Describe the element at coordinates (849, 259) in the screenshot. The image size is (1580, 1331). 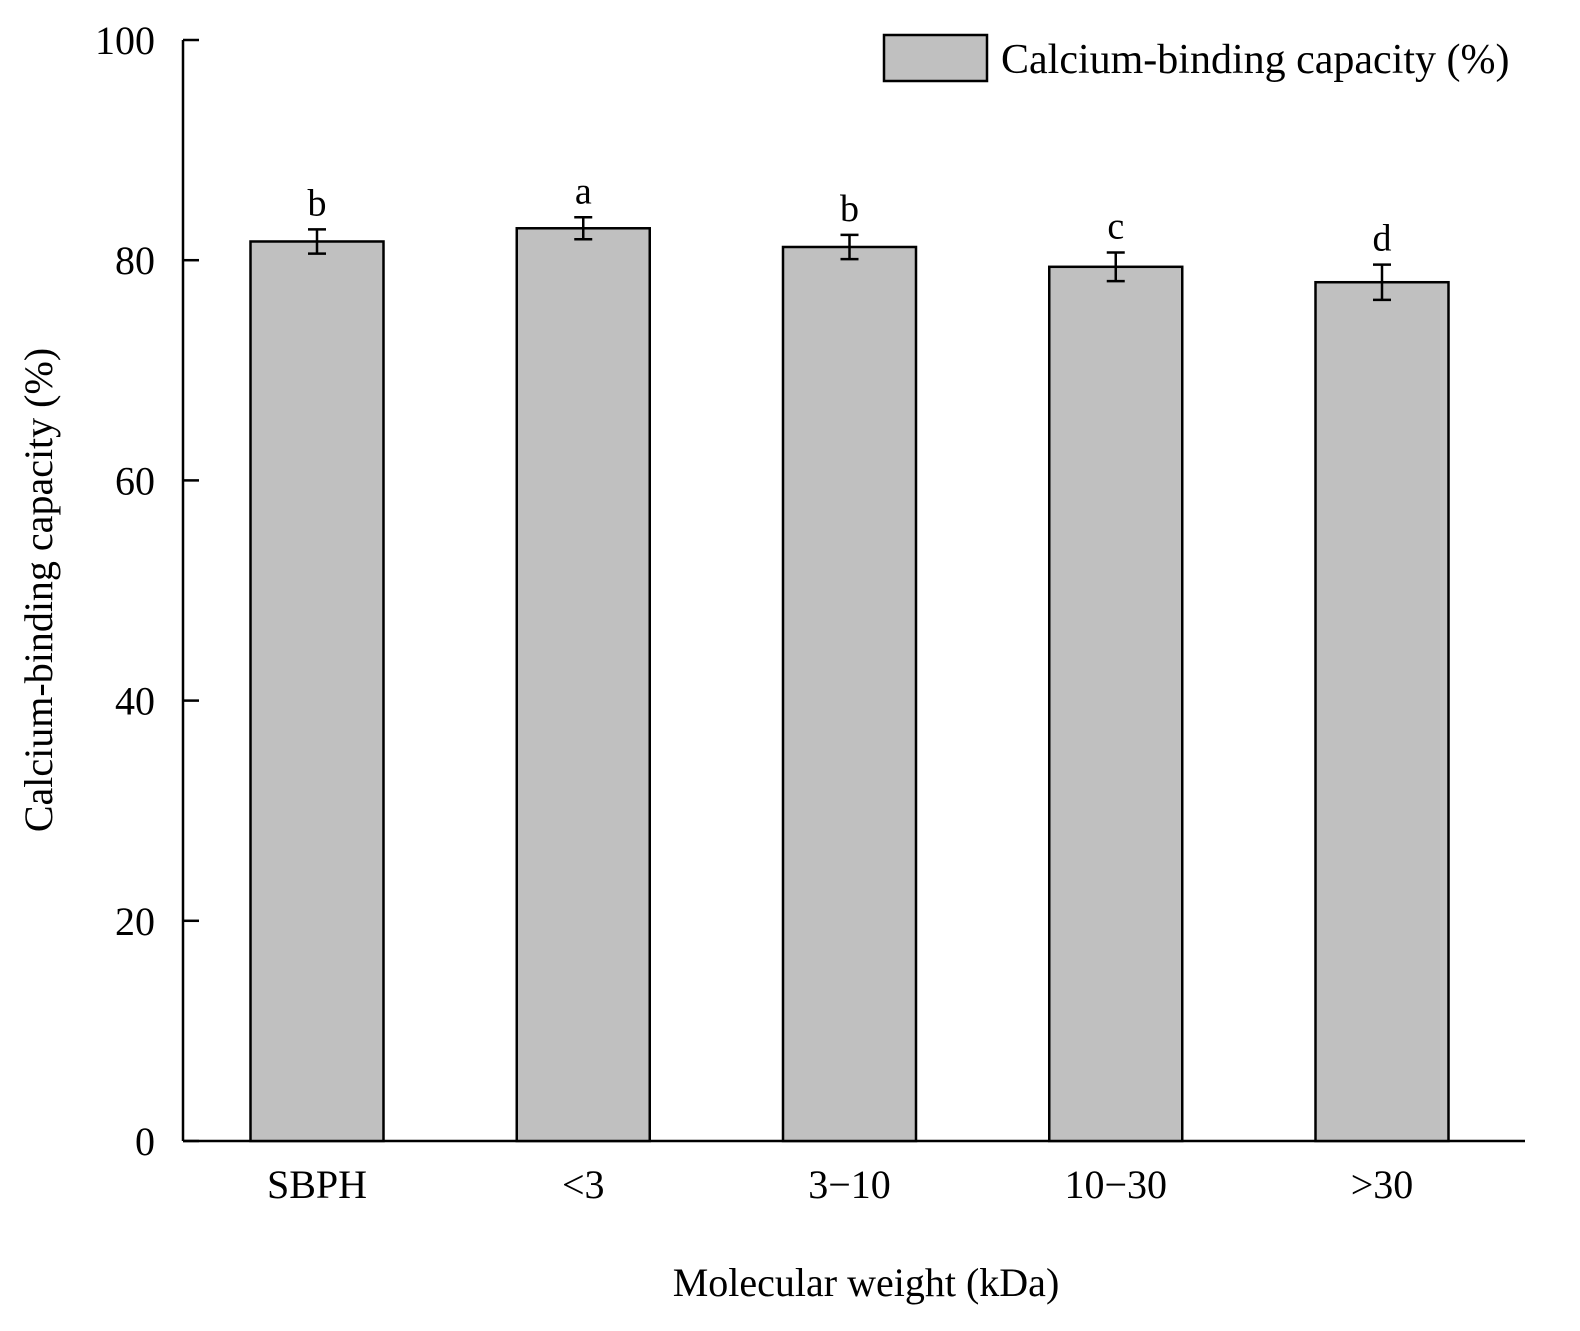
I see `error-bars` at that location.